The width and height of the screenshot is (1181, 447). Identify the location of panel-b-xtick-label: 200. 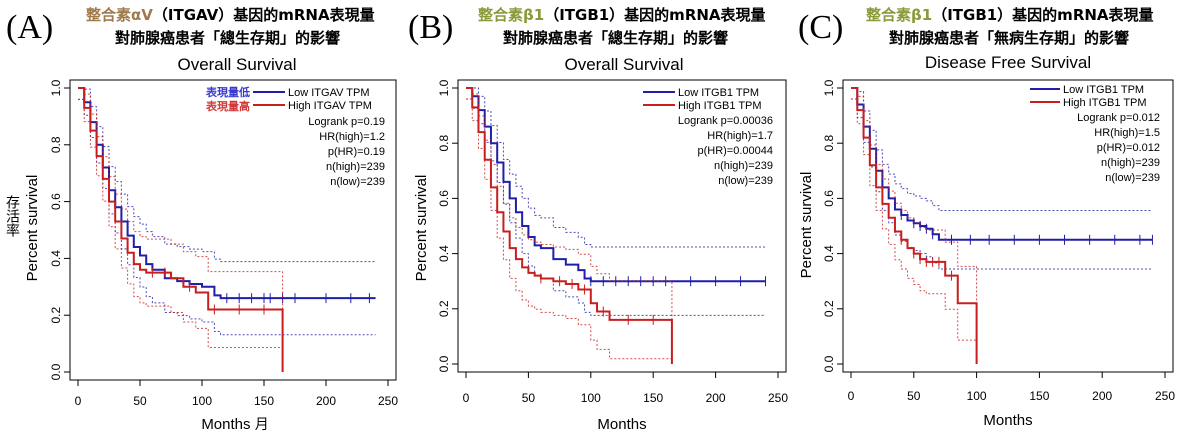
(716, 398).